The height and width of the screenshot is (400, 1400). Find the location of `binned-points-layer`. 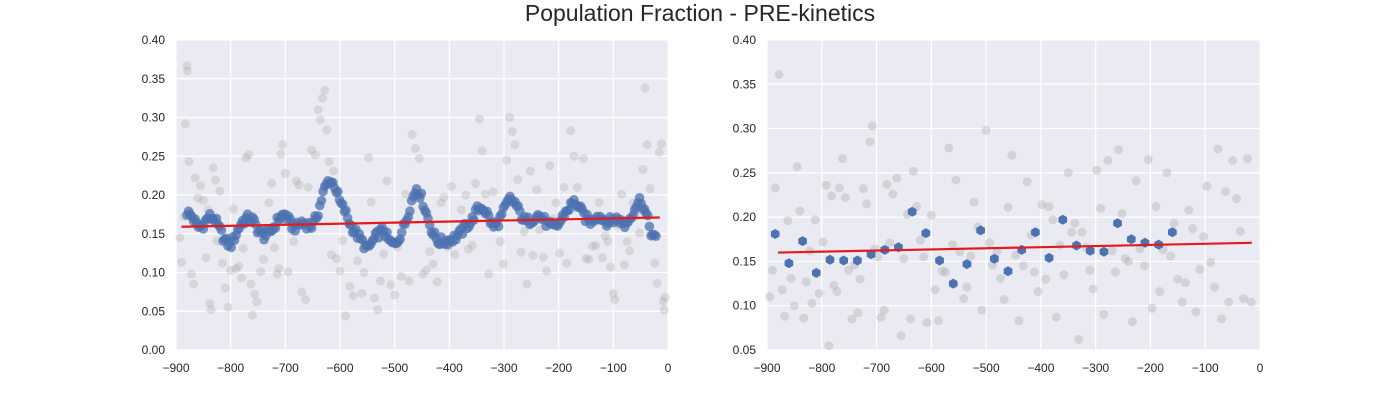

binned-points-layer is located at coordinates (973, 247).